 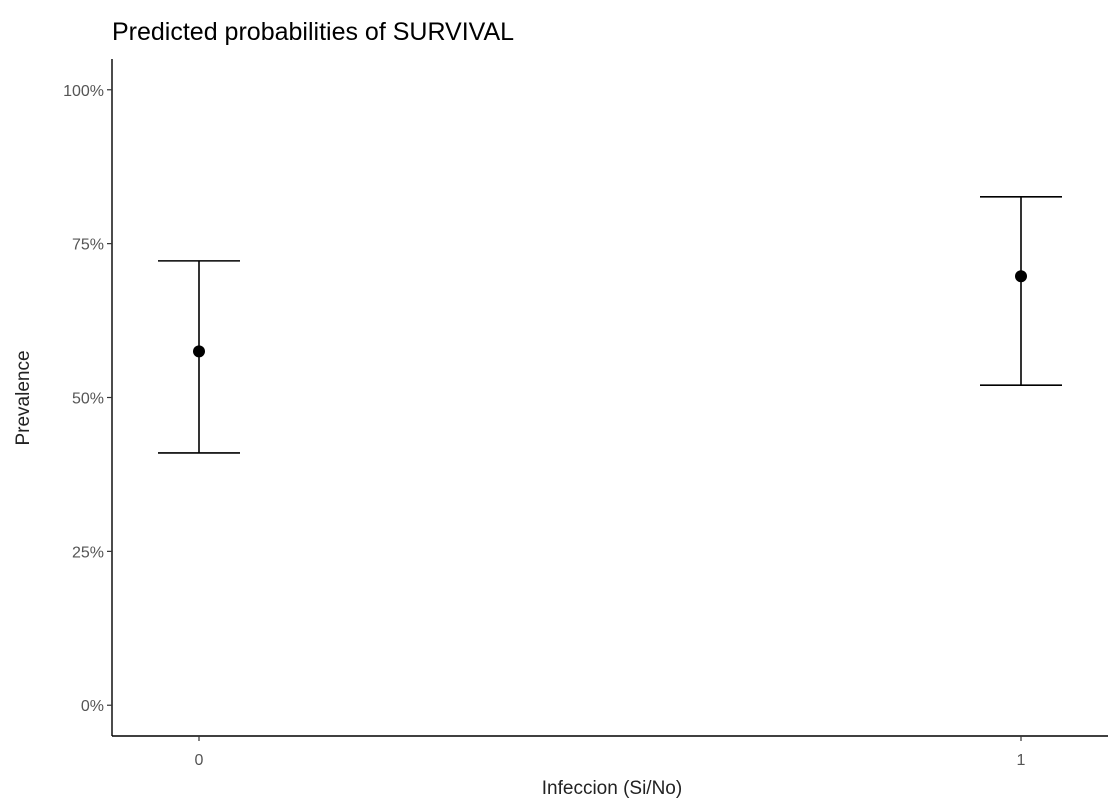 What do you see at coordinates (23, 397) in the screenshot?
I see `y-axis-title: Prevalence` at bounding box center [23, 397].